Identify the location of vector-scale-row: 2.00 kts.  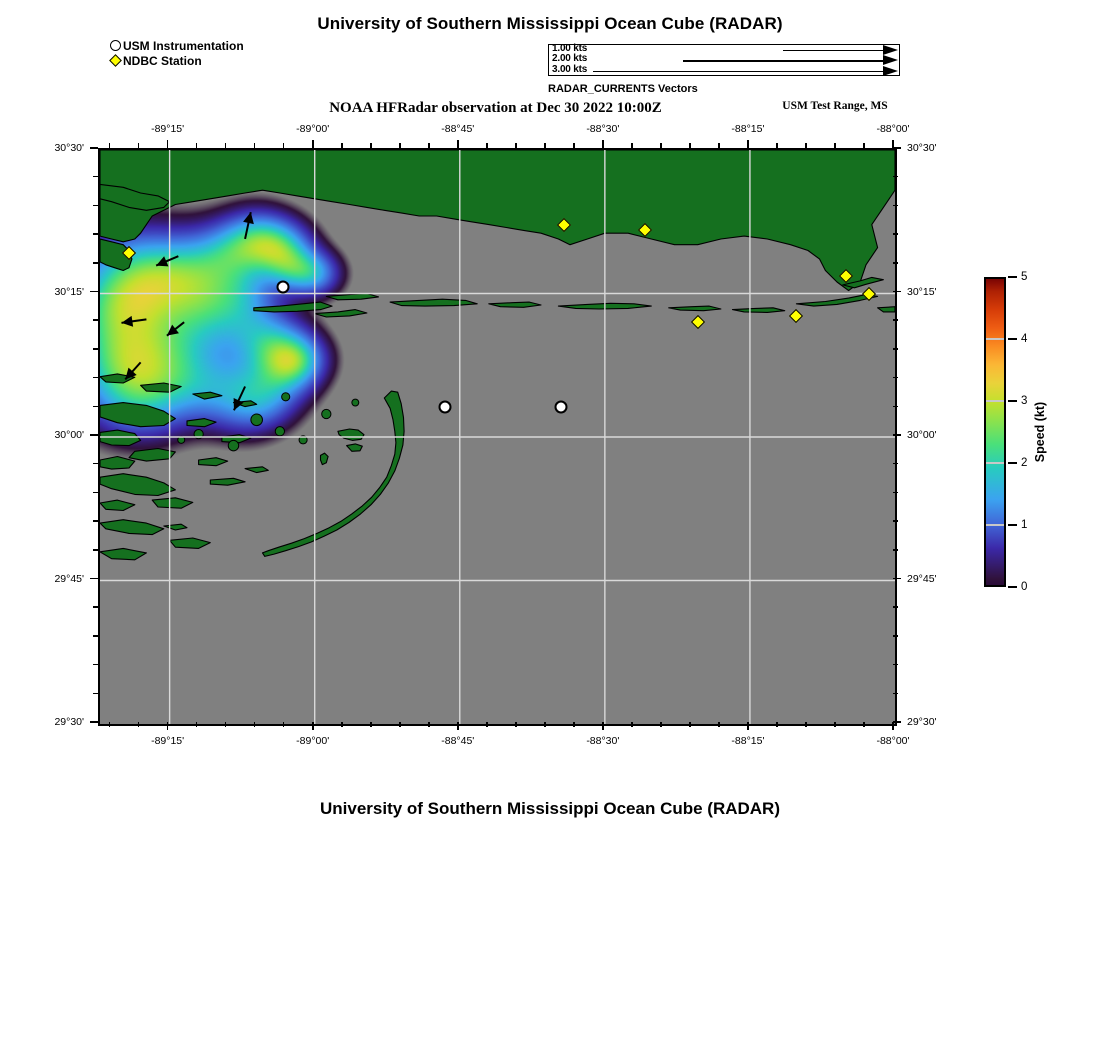
(724, 59).